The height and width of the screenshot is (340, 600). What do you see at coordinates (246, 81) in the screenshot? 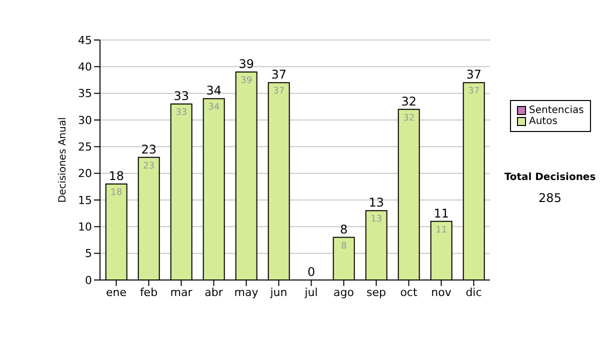
I see `data-label: 39` at bounding box center [246, 81].